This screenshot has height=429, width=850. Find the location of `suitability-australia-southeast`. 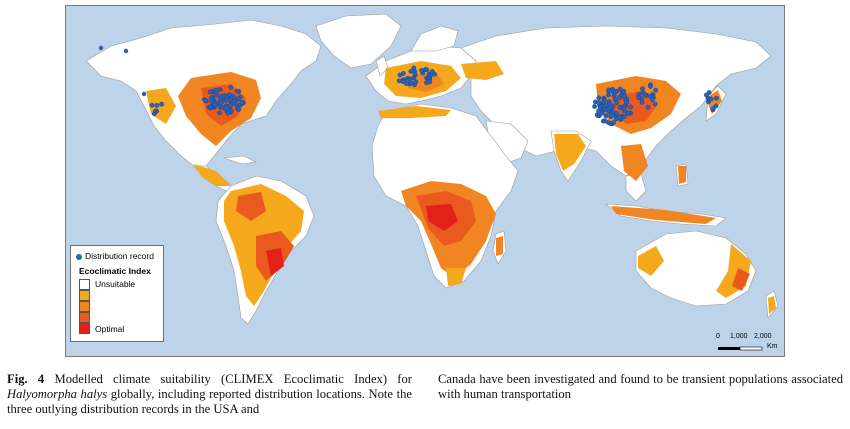

suitability-australia-southeast is located at coordinates (741, 279).